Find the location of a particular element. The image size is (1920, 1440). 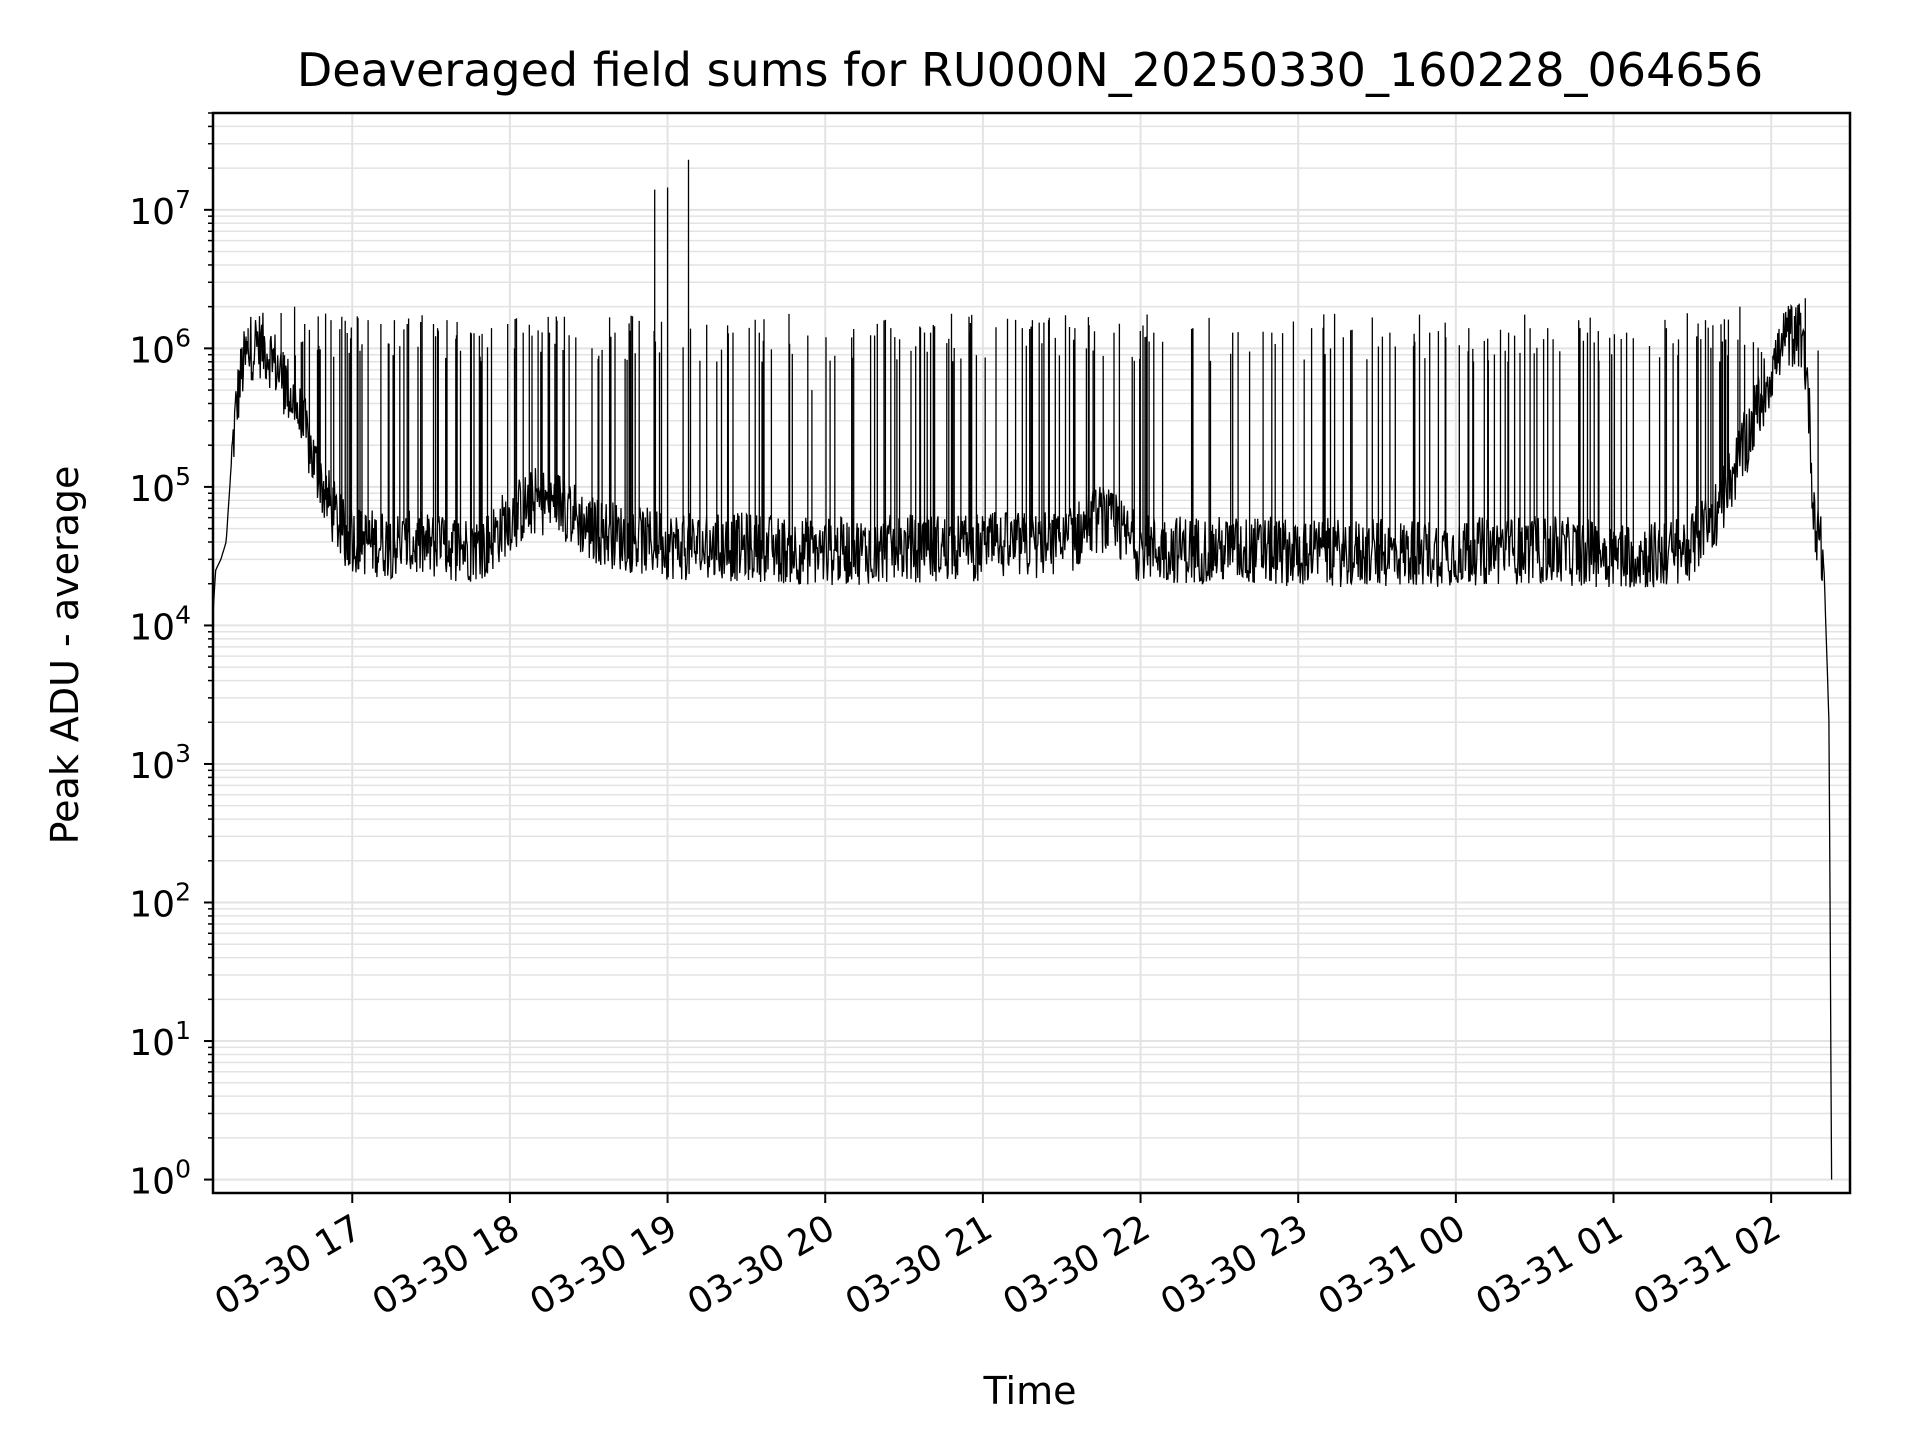

y-tick-label: 10⁰ is located at coordinates (160, 1179).